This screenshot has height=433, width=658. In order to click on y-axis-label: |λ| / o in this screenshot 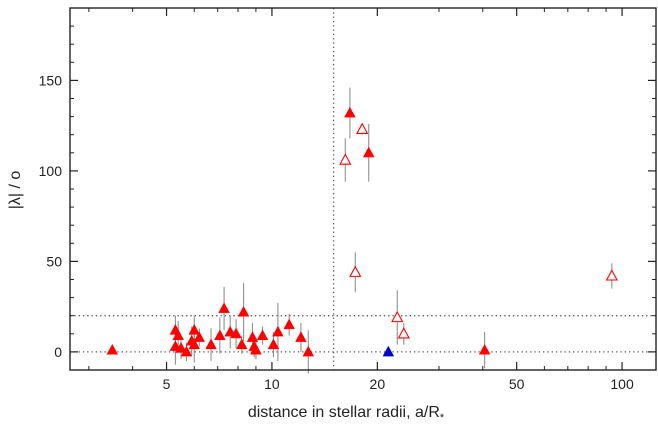, I will do `click(15, 190)`.